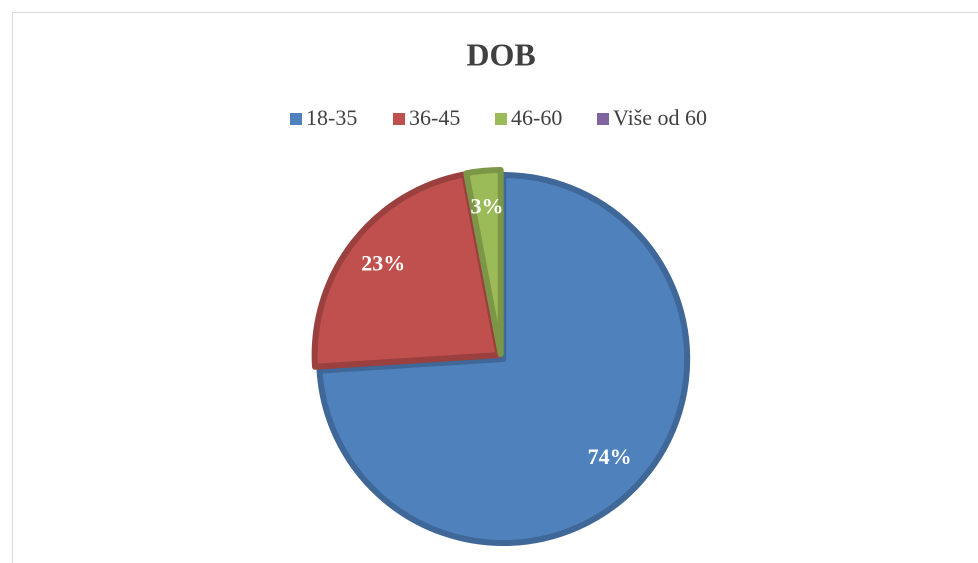 Image resolution: width=978 pixels, height=563 pixels. Describe the element at coordinates (610, 456) in the screenshot. I see `data-label: 74%` at that location.